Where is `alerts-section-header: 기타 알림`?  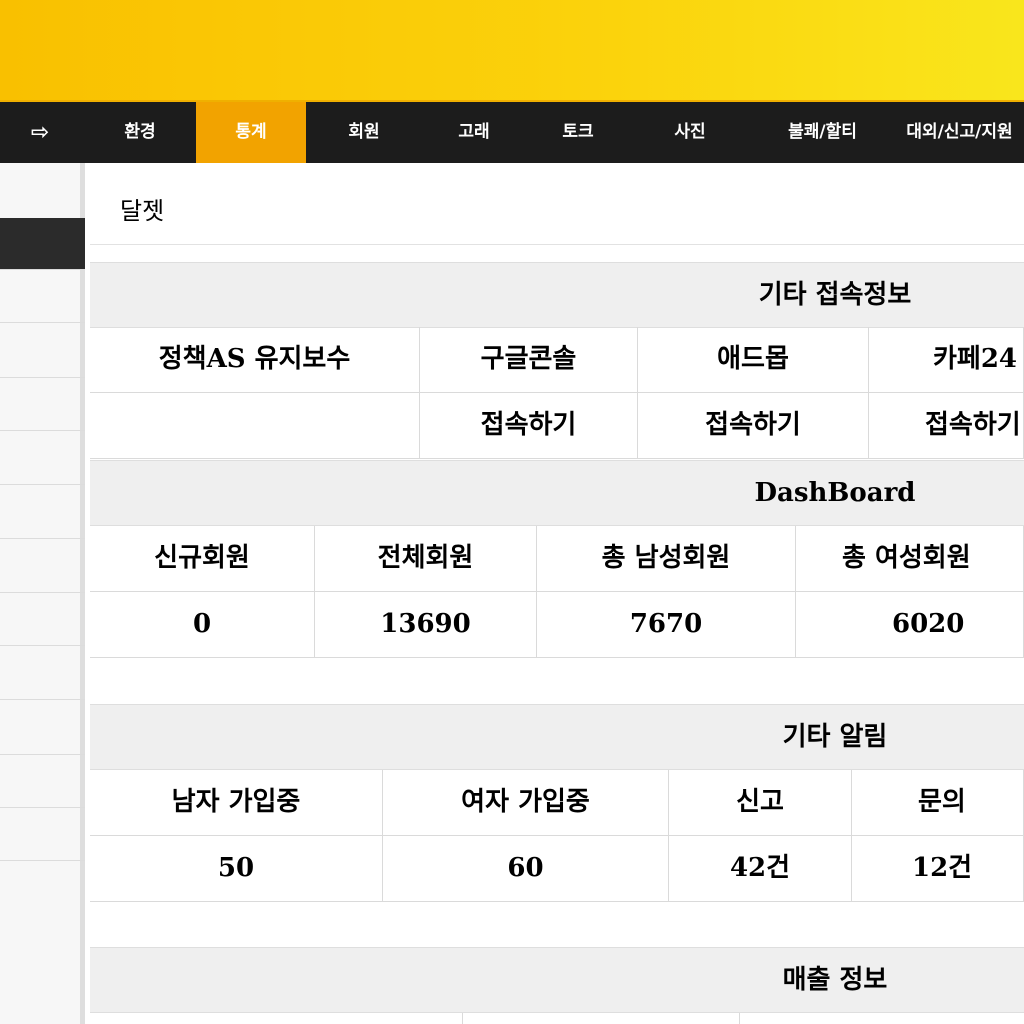
alerts-section-header: 기타 알림 is located at coordinates (557, 737).